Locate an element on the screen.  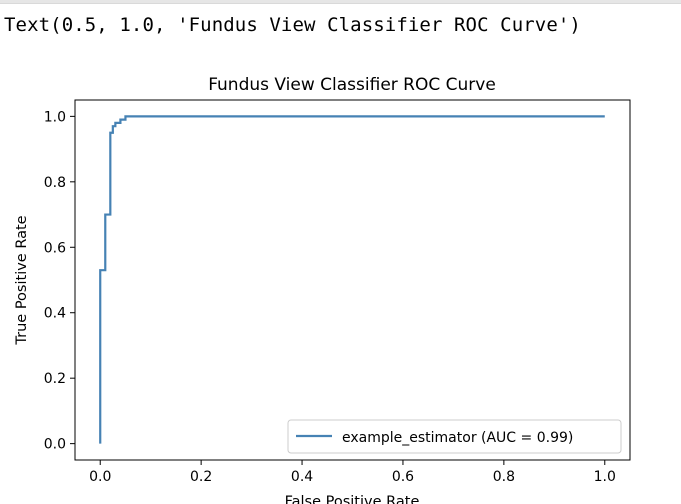
x-tick-label: 0.0 is located at coordinates (100, 477).